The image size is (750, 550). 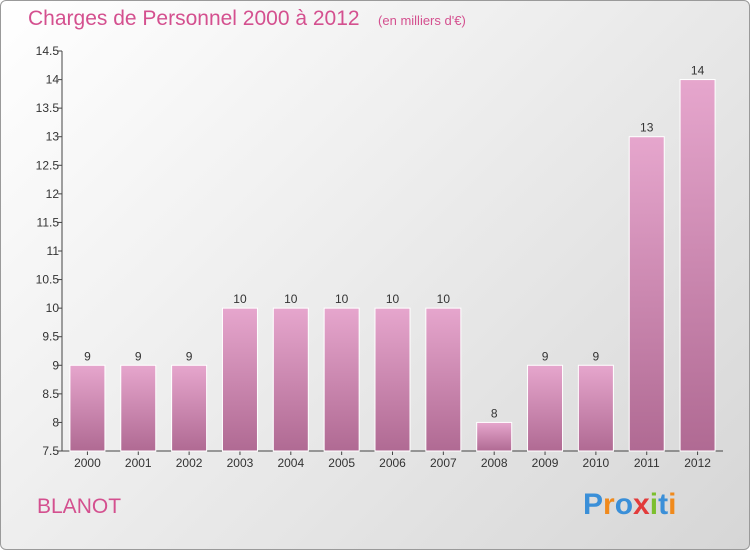 What do you see at coordinates (239, 379) in the screenshot?
I see `bar-2003` at bounding box center [239, 379].